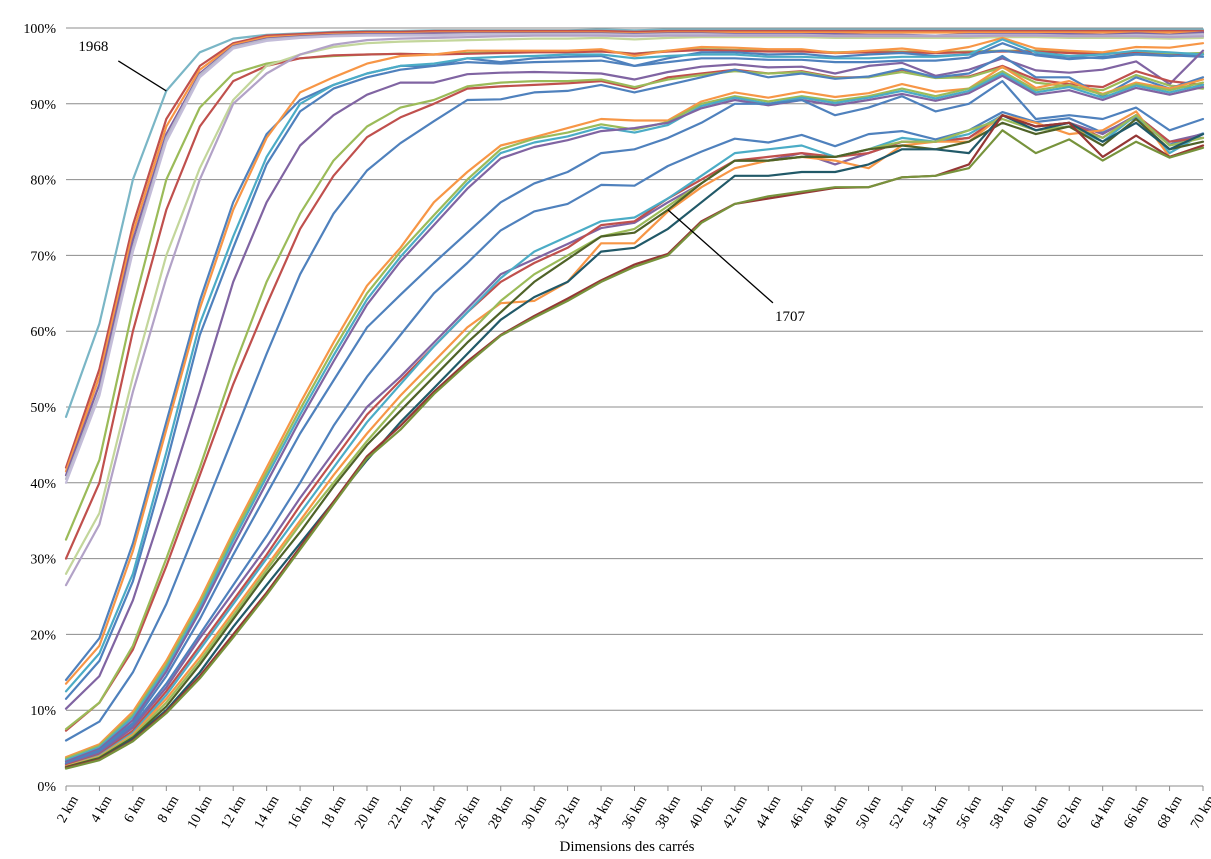 Image resolution: width=1211 pixels, height=859 pixels. I want to click on y-tick-label: 70%, so click(43, 256).